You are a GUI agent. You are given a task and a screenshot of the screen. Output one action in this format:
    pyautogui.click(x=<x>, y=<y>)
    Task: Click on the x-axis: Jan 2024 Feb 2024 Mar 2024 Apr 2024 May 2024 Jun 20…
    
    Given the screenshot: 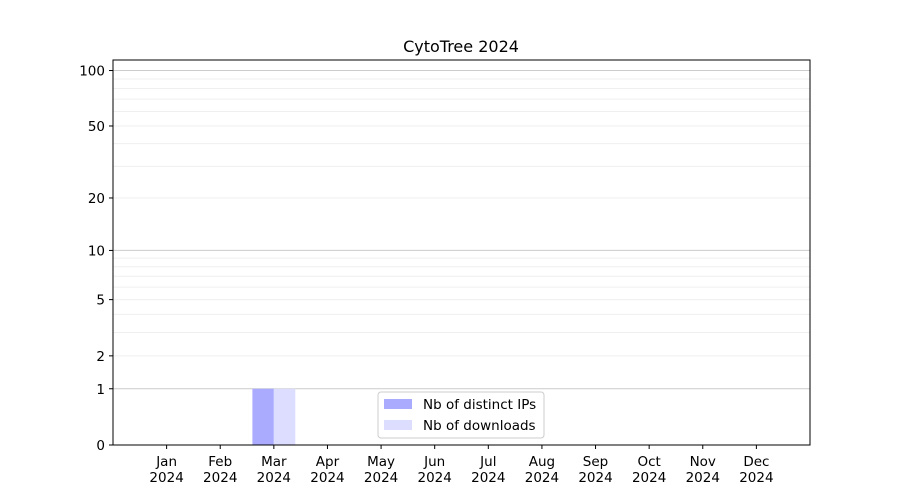 What is the action you would take?
    pyautogui.click(x=461, y=465)
    